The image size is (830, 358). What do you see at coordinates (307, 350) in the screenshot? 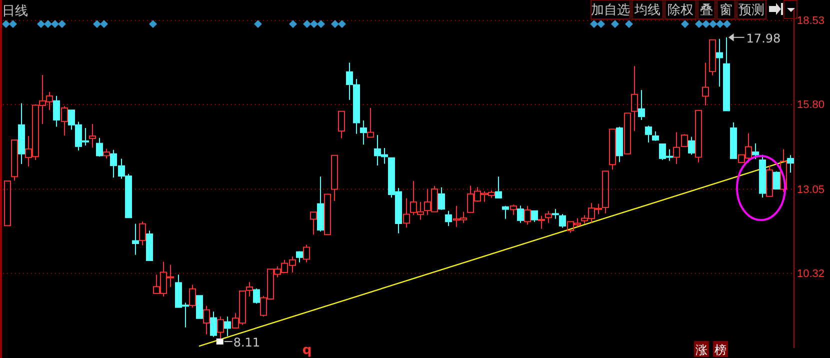
I see `annotation: q` at bounding box center [307, 350].